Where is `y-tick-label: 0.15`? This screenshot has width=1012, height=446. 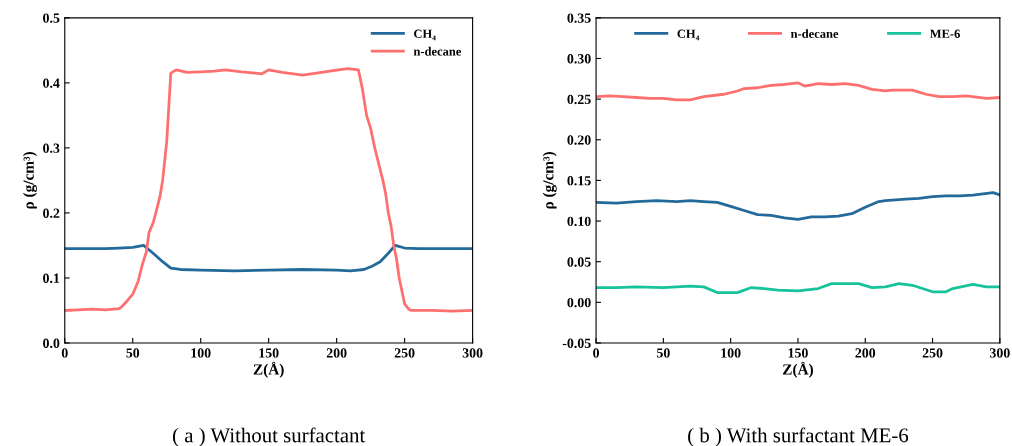
y-tick-label: 0.15 is located at coordinates (579, 180).